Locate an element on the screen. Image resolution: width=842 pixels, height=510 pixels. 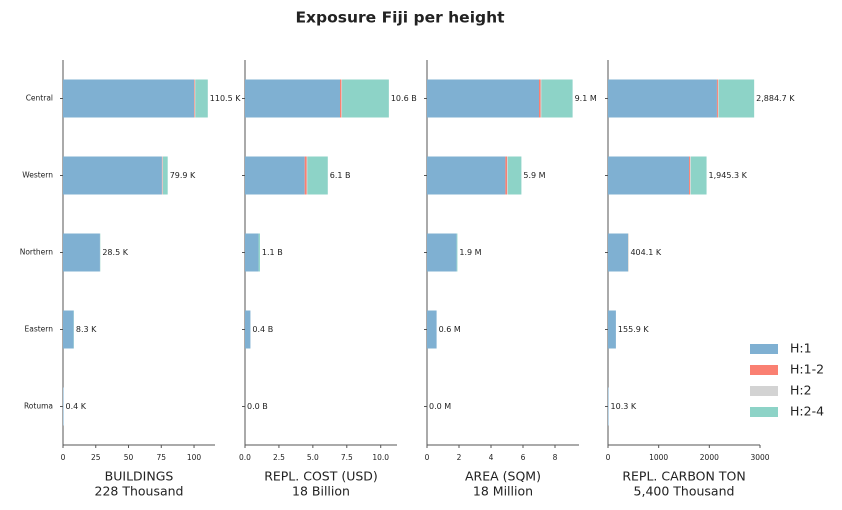
total-label: 5.9 M is located at coordinates (534, 175).